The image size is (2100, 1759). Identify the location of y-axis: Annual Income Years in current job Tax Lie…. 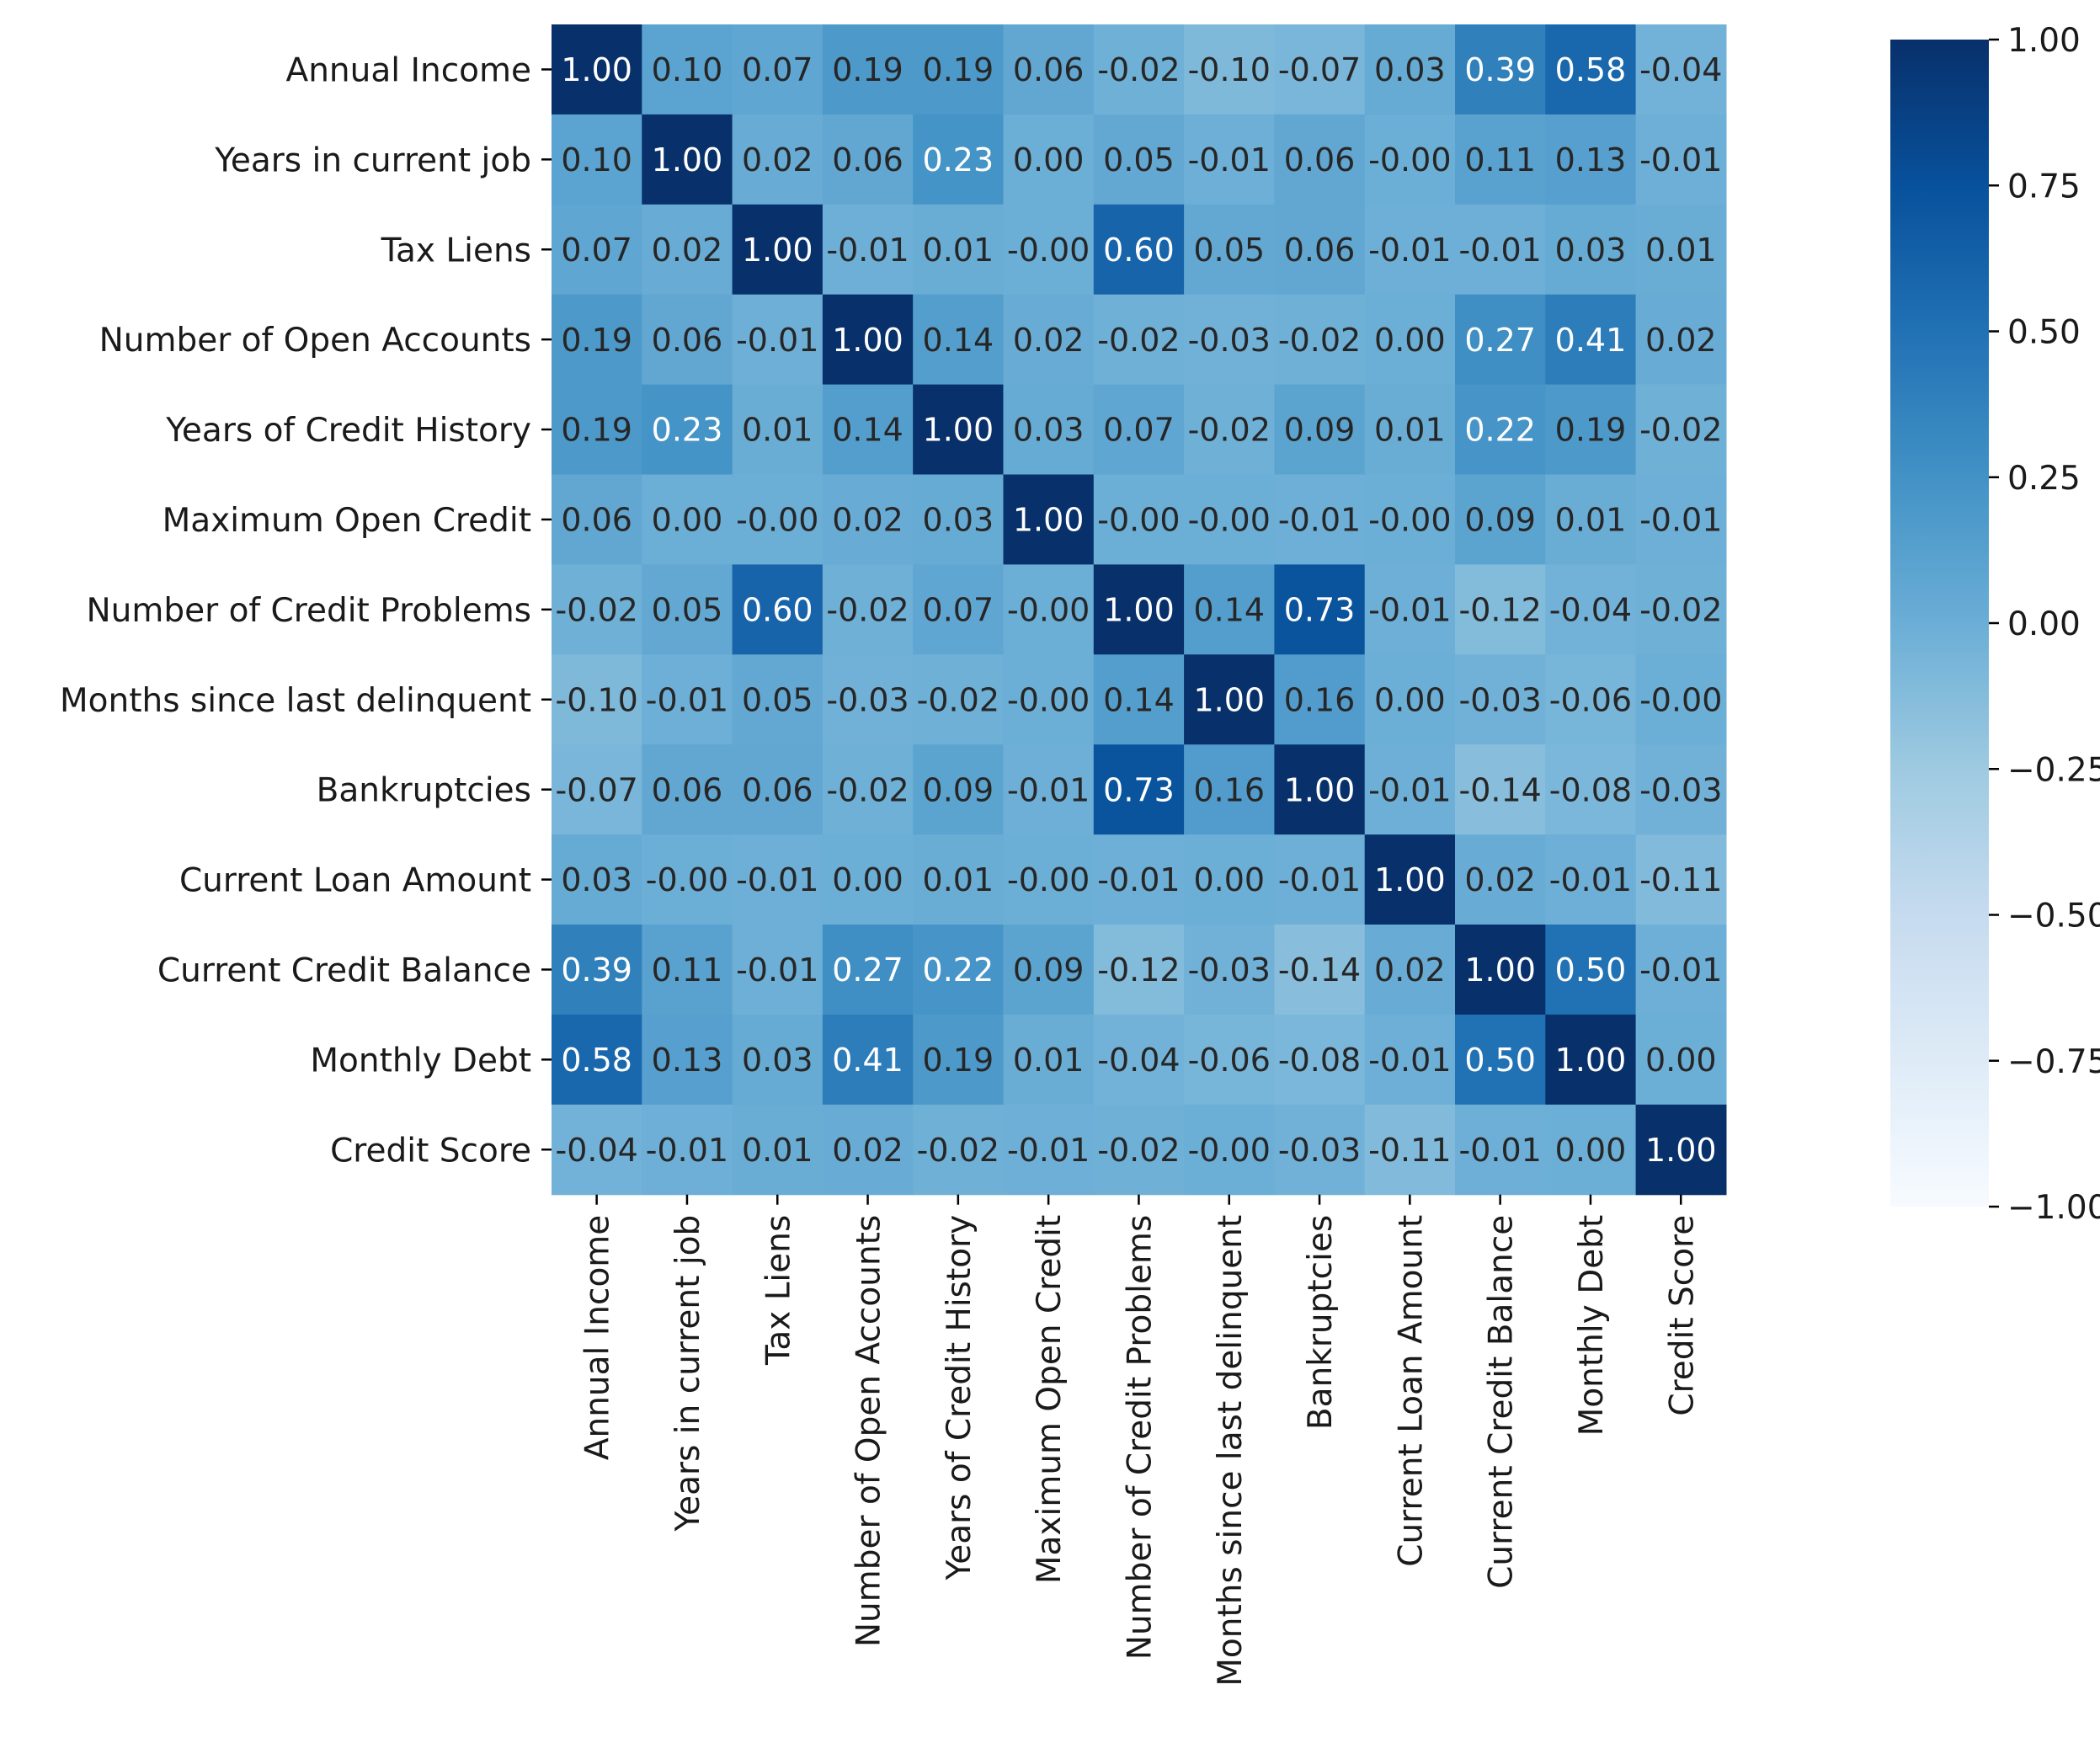
(306, 610).